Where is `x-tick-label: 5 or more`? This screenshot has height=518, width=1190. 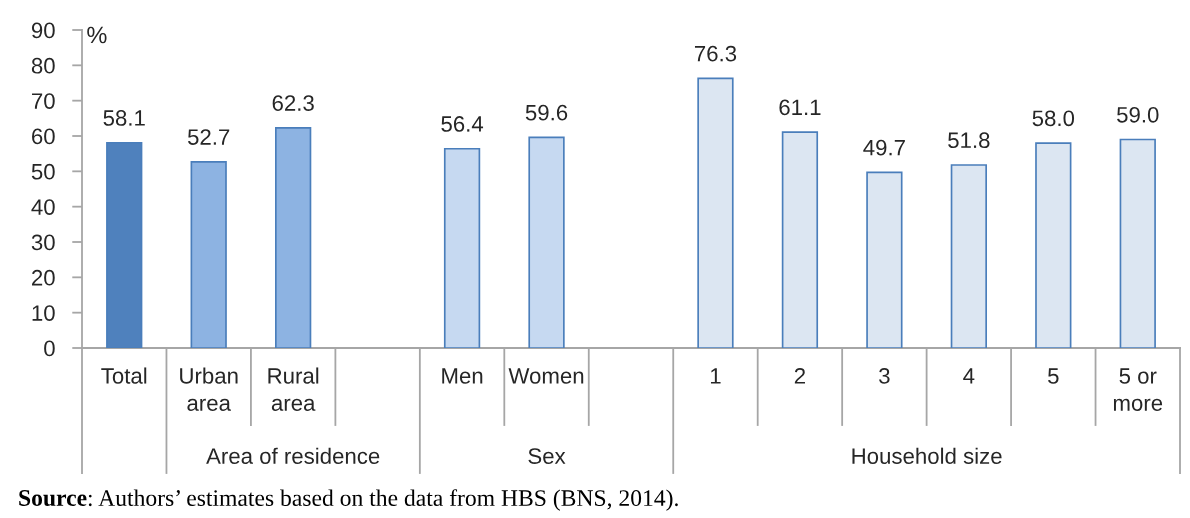
x-tick-label: 5 or more is located at coordinates (1138, 389).